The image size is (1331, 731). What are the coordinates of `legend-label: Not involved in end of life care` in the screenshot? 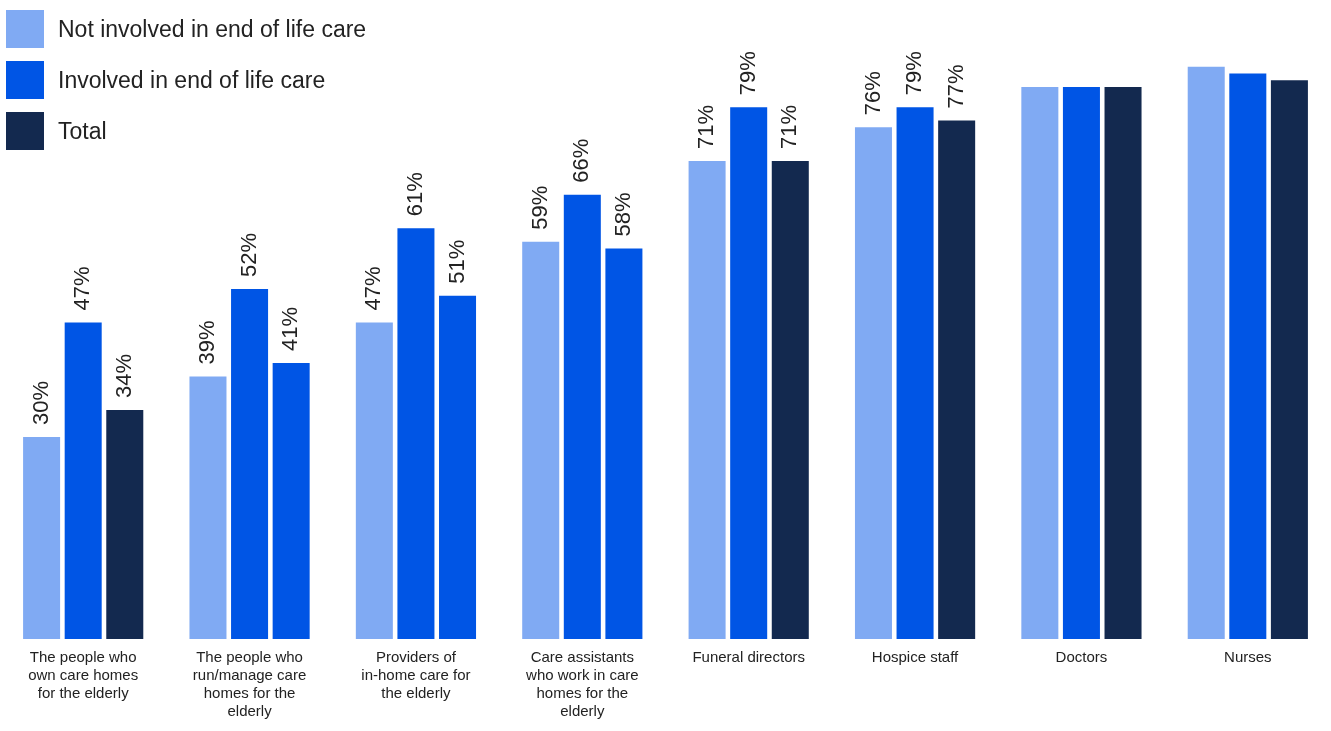 It's located at (212, 29).